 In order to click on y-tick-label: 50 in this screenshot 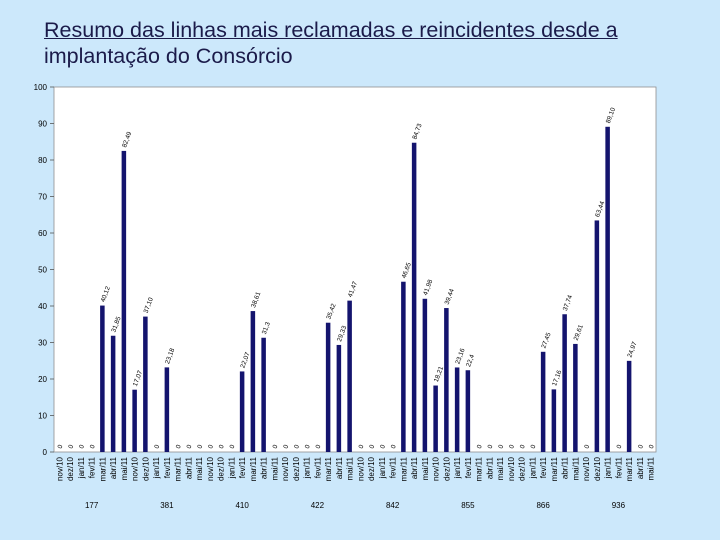, I will do `click(42, 270)`.